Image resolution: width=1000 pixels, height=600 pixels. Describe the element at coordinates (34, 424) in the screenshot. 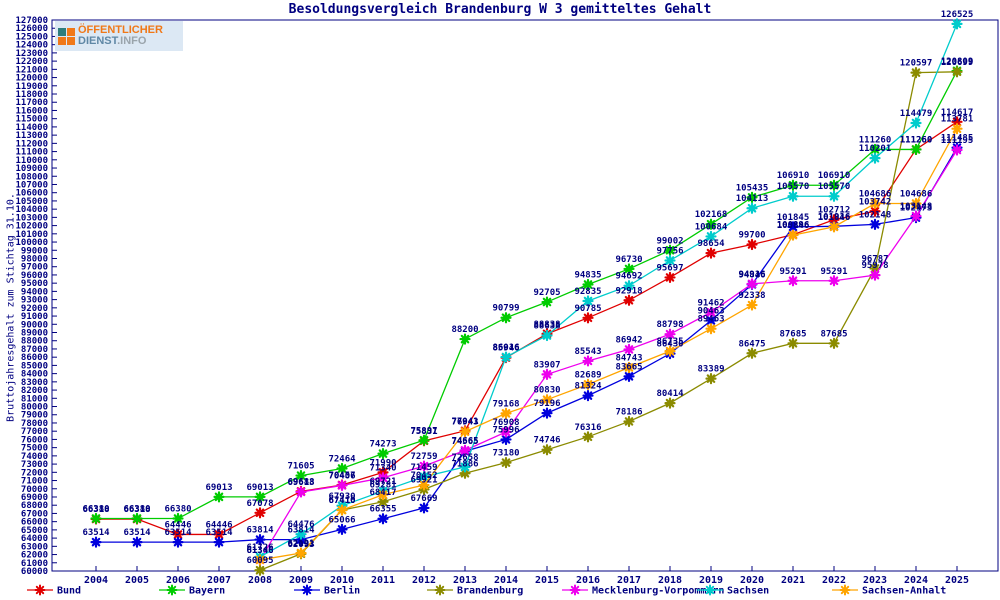

I see `label: 78000` at that location.